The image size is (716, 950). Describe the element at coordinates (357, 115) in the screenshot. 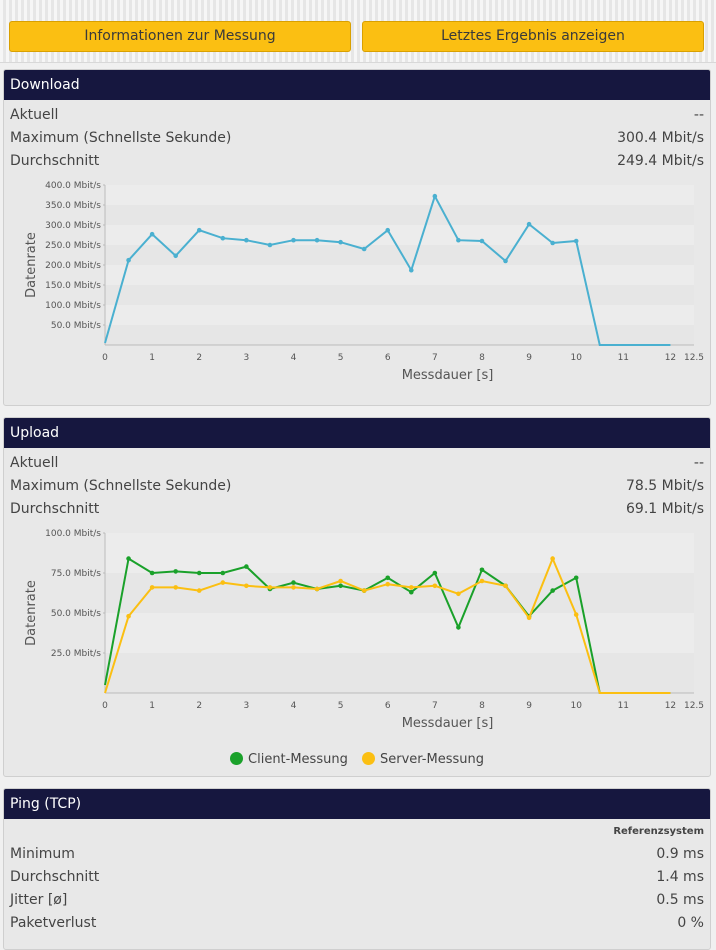

I see `download-row-current: Aktuell --` at that location.